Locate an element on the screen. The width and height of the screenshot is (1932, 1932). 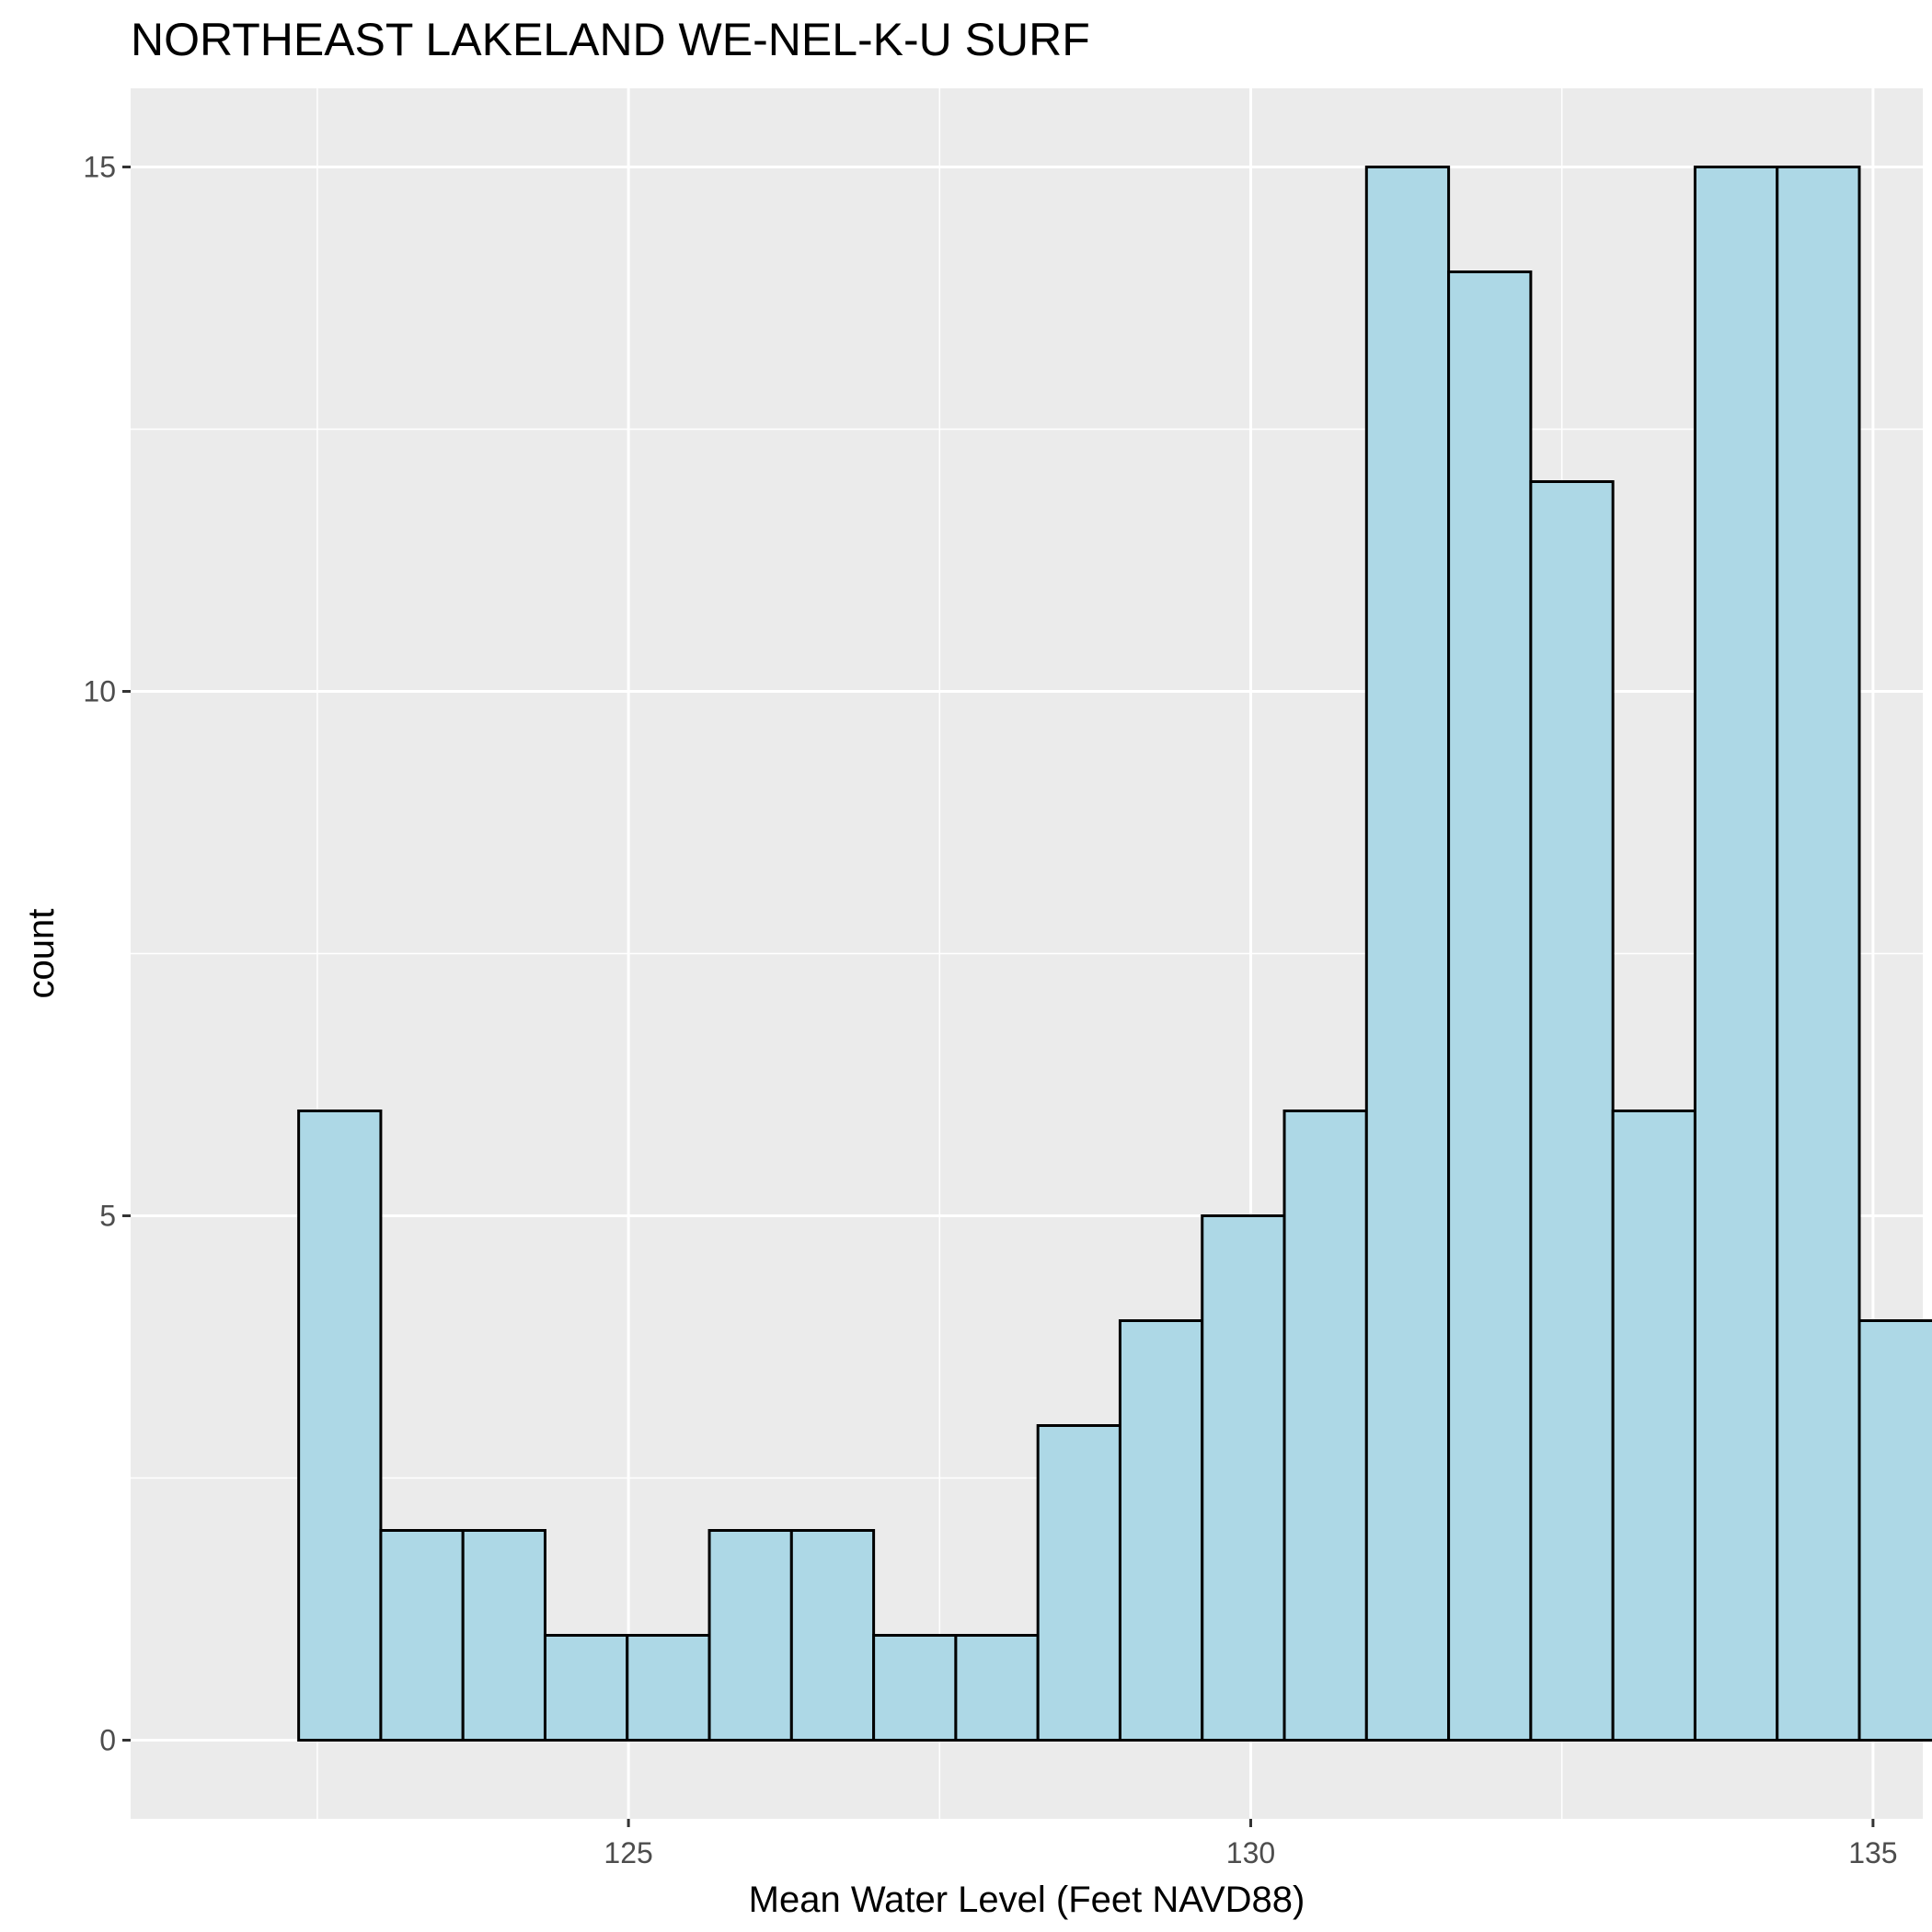
chart-title: NORTHEAST LAKELAND WE-NEL-K-U SURF is located at coordinates (610, 39).